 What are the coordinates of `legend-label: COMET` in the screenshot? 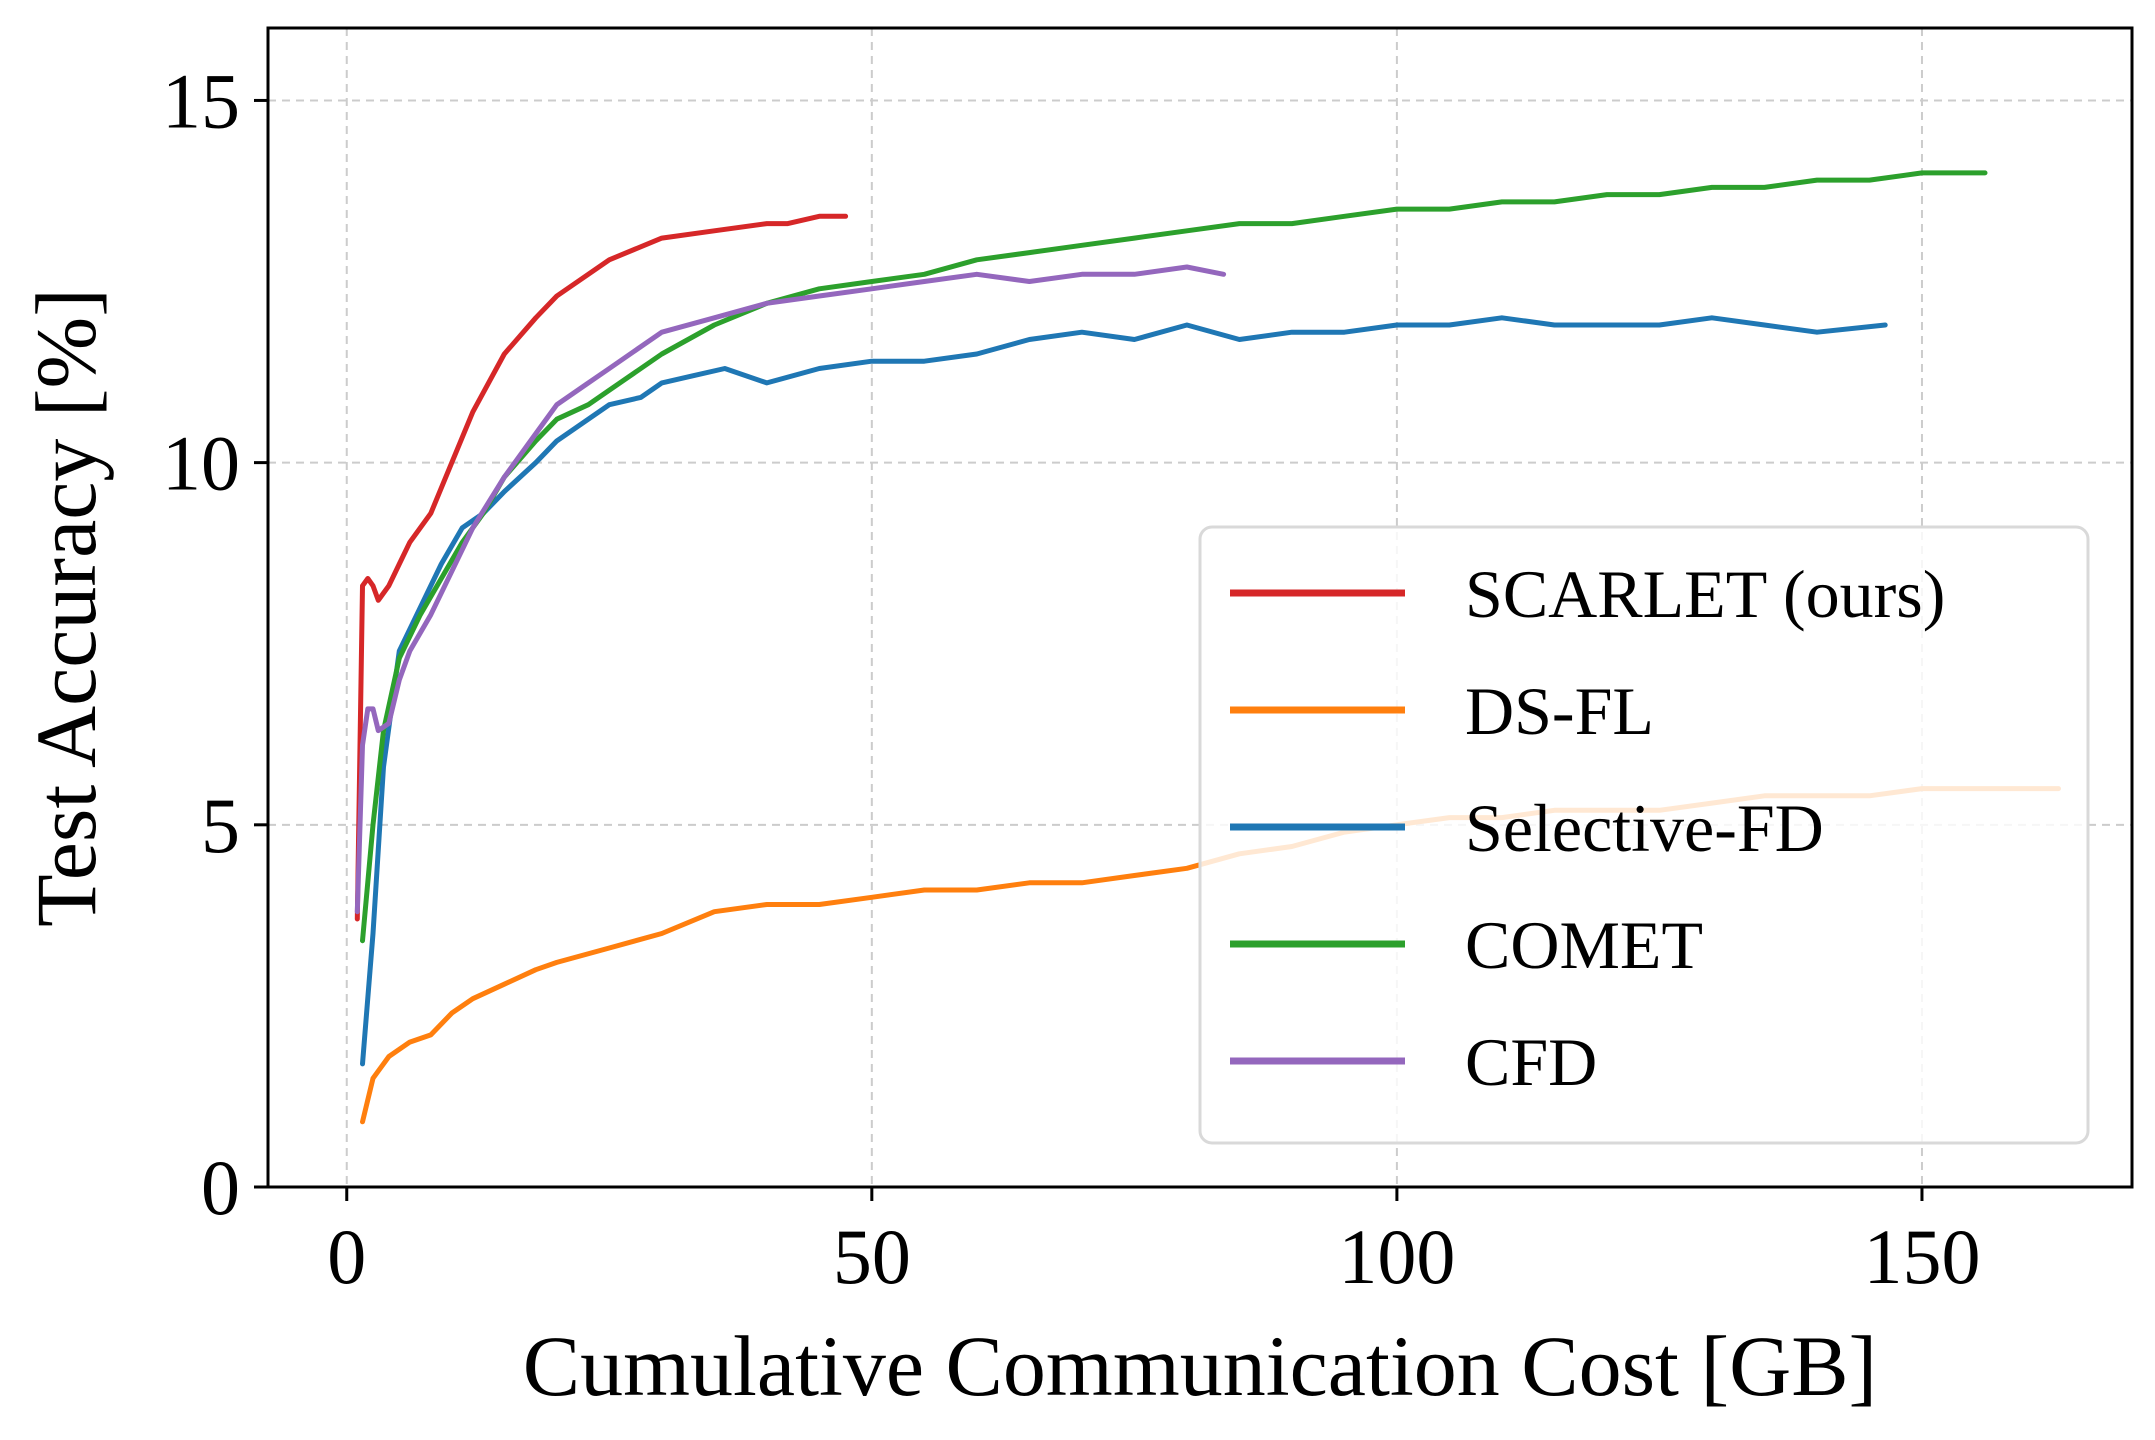 It's located at (1584, 945).